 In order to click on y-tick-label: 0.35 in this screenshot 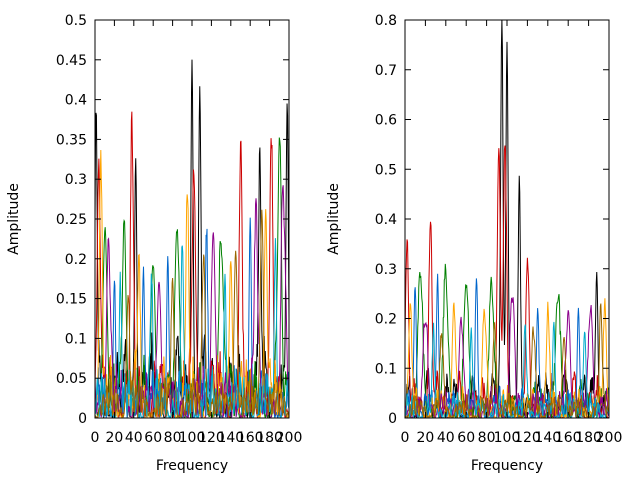, I will do `click(71, 140)`.